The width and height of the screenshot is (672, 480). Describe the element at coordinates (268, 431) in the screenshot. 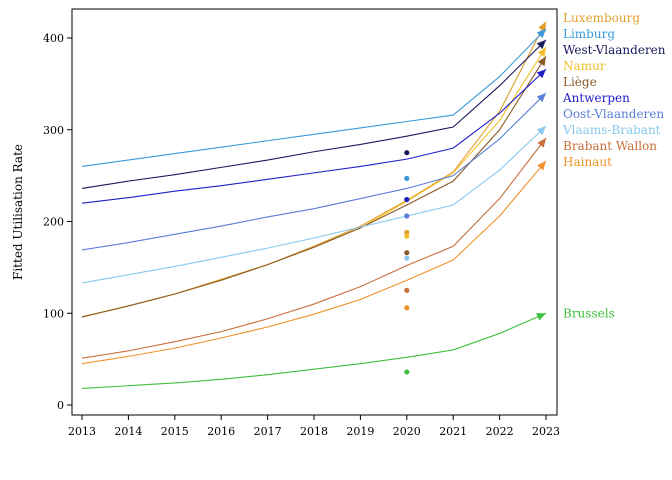

I see `x-tick-label: 2017` at that location.